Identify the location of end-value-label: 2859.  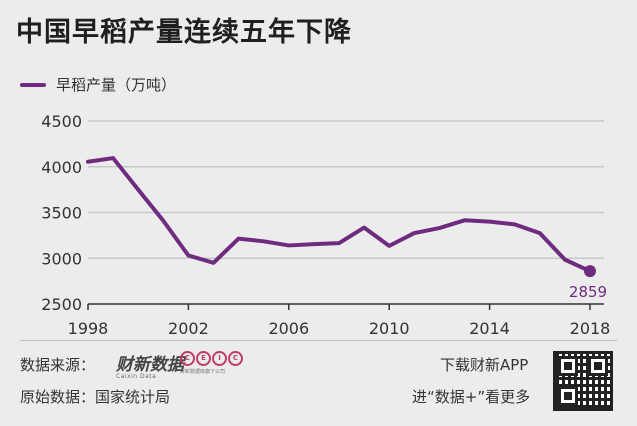
(588, 292).